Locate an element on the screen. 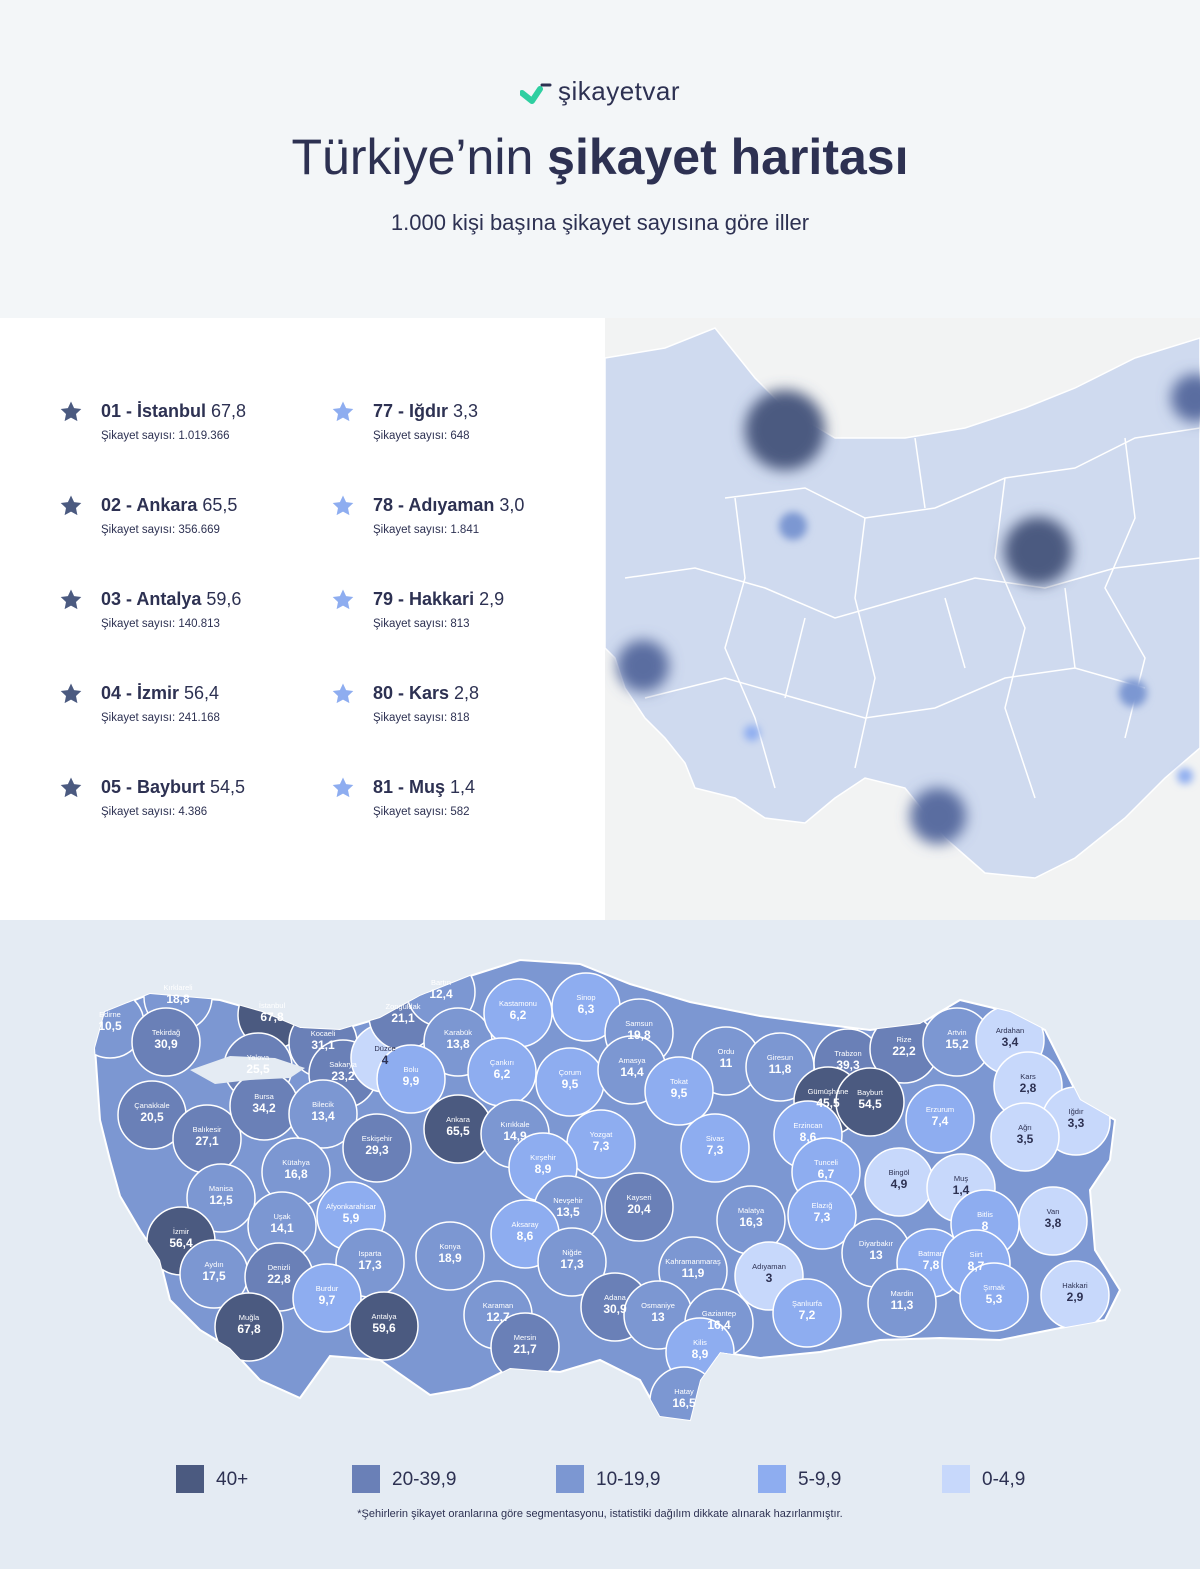 The height and width of the screenshot is (1569, 1200). rank-item: 81 - Muş 1,4 Şikayet sayısı: 582 is located at coordinates (461, 801).